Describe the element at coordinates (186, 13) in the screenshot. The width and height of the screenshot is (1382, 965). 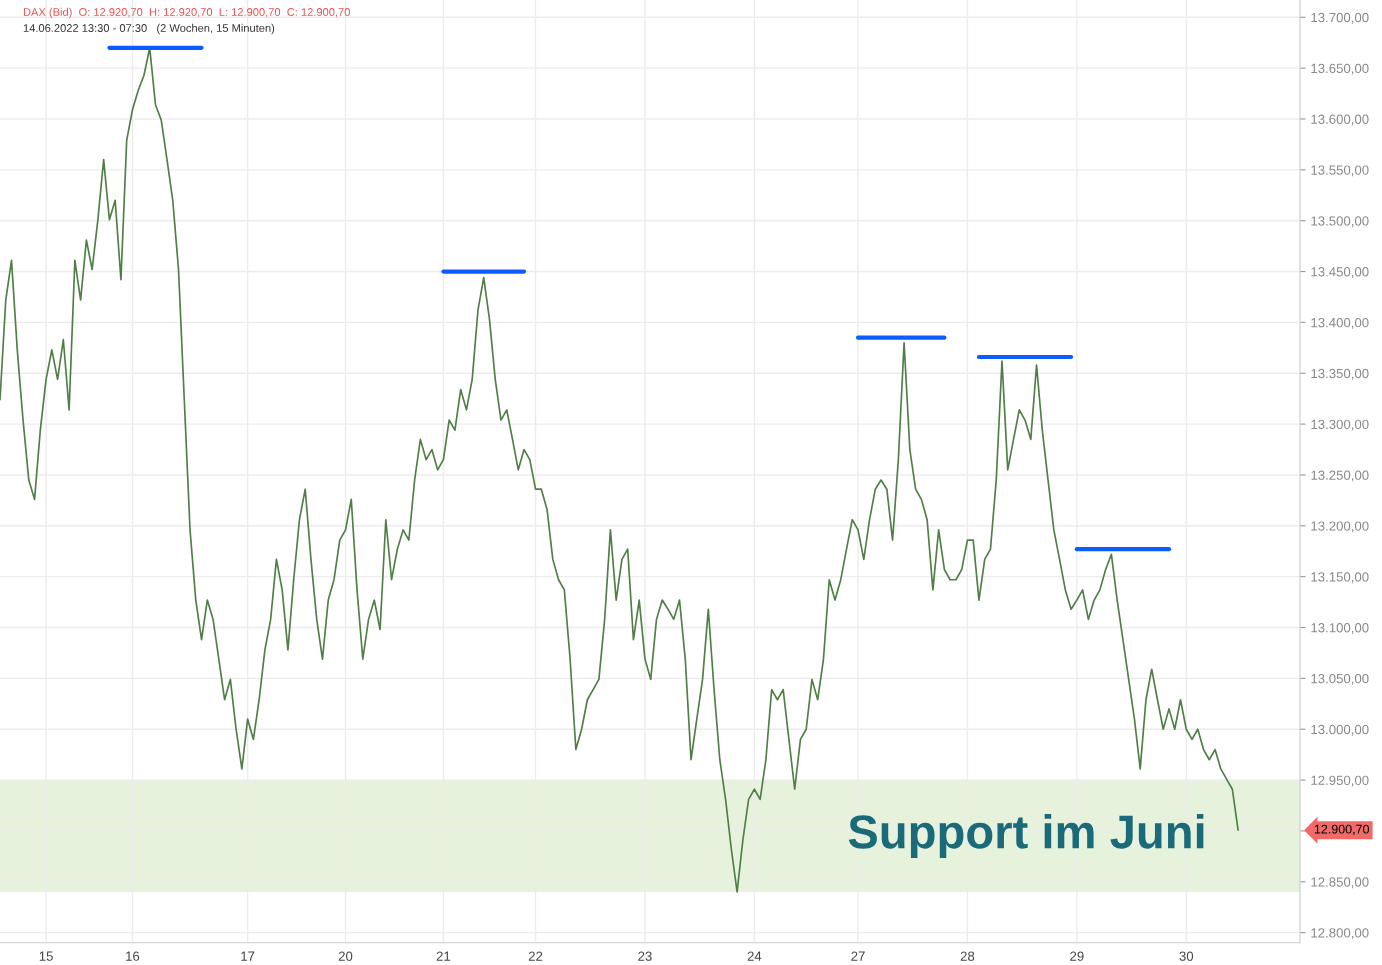
I see `text: DAX (Bid) O: 12.920,70 H: 12.920,70 L: 12.900,70 C: 12.900,70` at that location.